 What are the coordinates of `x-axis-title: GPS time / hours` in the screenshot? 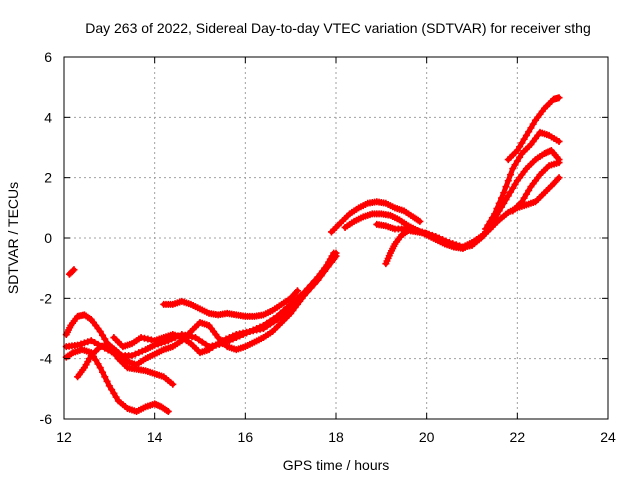 It's located at (336, 465).